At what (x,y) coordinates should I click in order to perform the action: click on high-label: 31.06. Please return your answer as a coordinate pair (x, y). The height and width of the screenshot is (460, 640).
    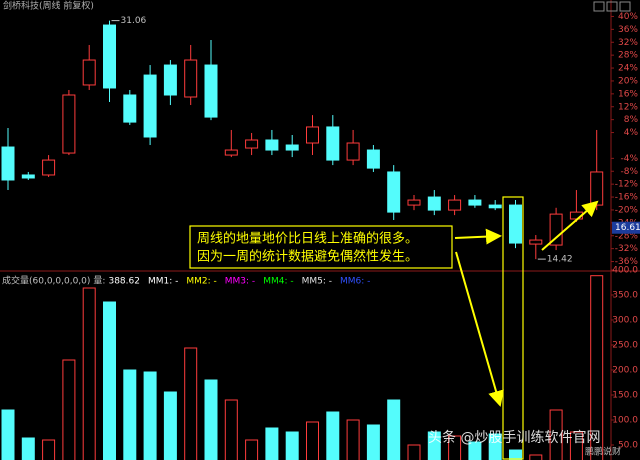
    Looking at the image, I should click on (134, 21).